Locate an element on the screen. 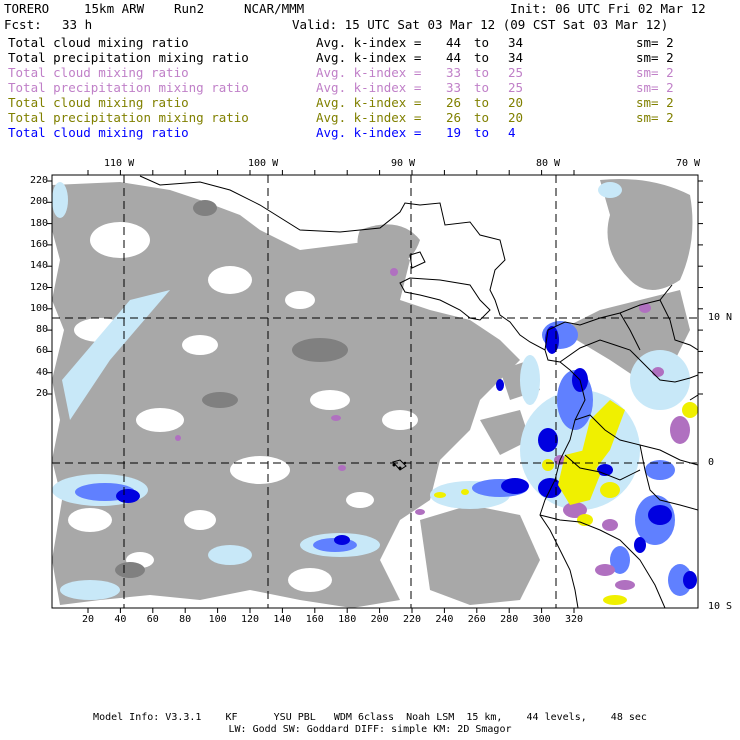 The height and width of the screenshot is (740, 740). legend-from: 19 is located at coordinates (454, 132).